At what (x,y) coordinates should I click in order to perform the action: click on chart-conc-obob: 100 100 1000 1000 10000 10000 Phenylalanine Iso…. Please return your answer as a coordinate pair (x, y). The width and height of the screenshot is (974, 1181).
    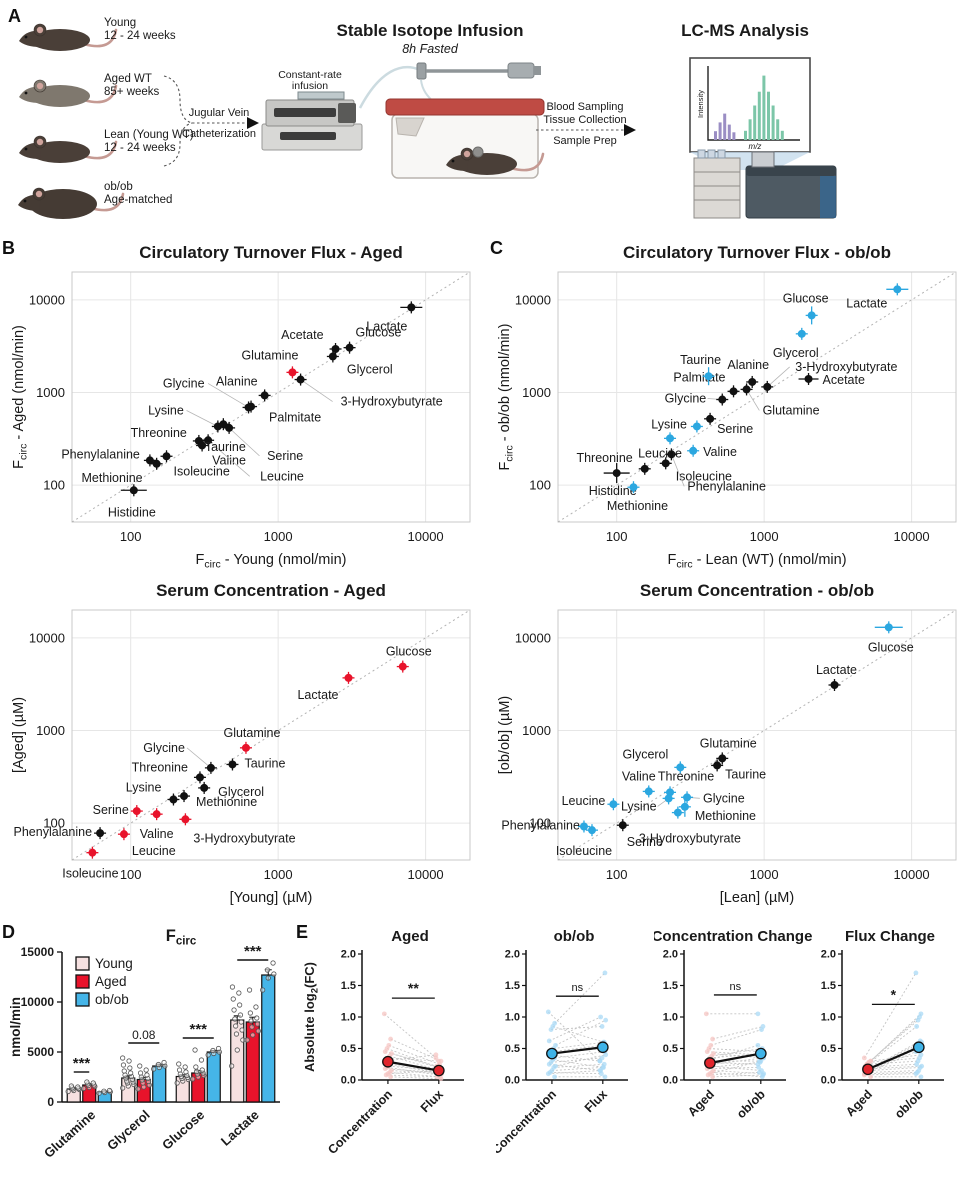
    Looking at the image, I should click on (730, 743).